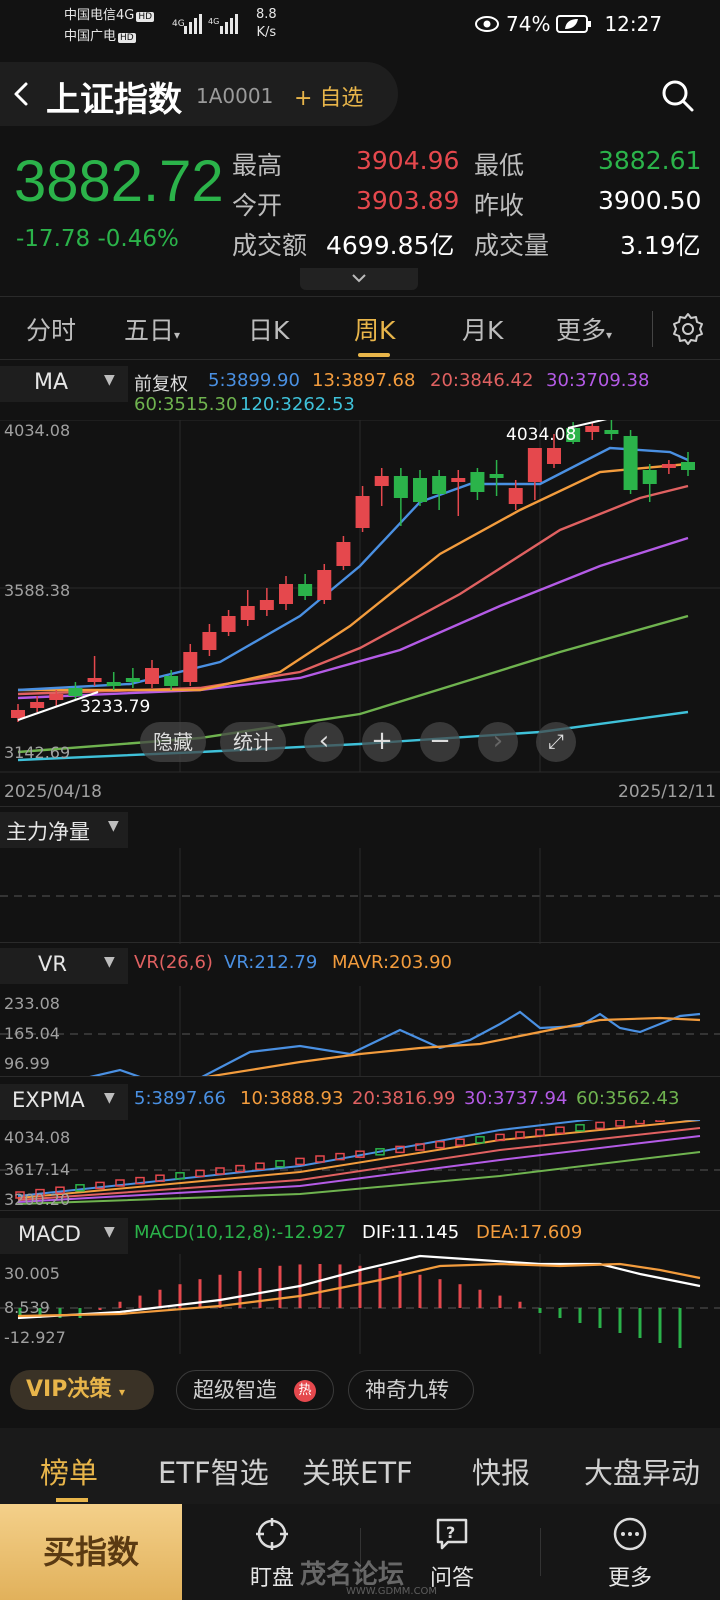  What do you see at coordinates (568, 24) in the screenshot?
I see `status-right: 74% 12:27` at bounding box center [568, 24].